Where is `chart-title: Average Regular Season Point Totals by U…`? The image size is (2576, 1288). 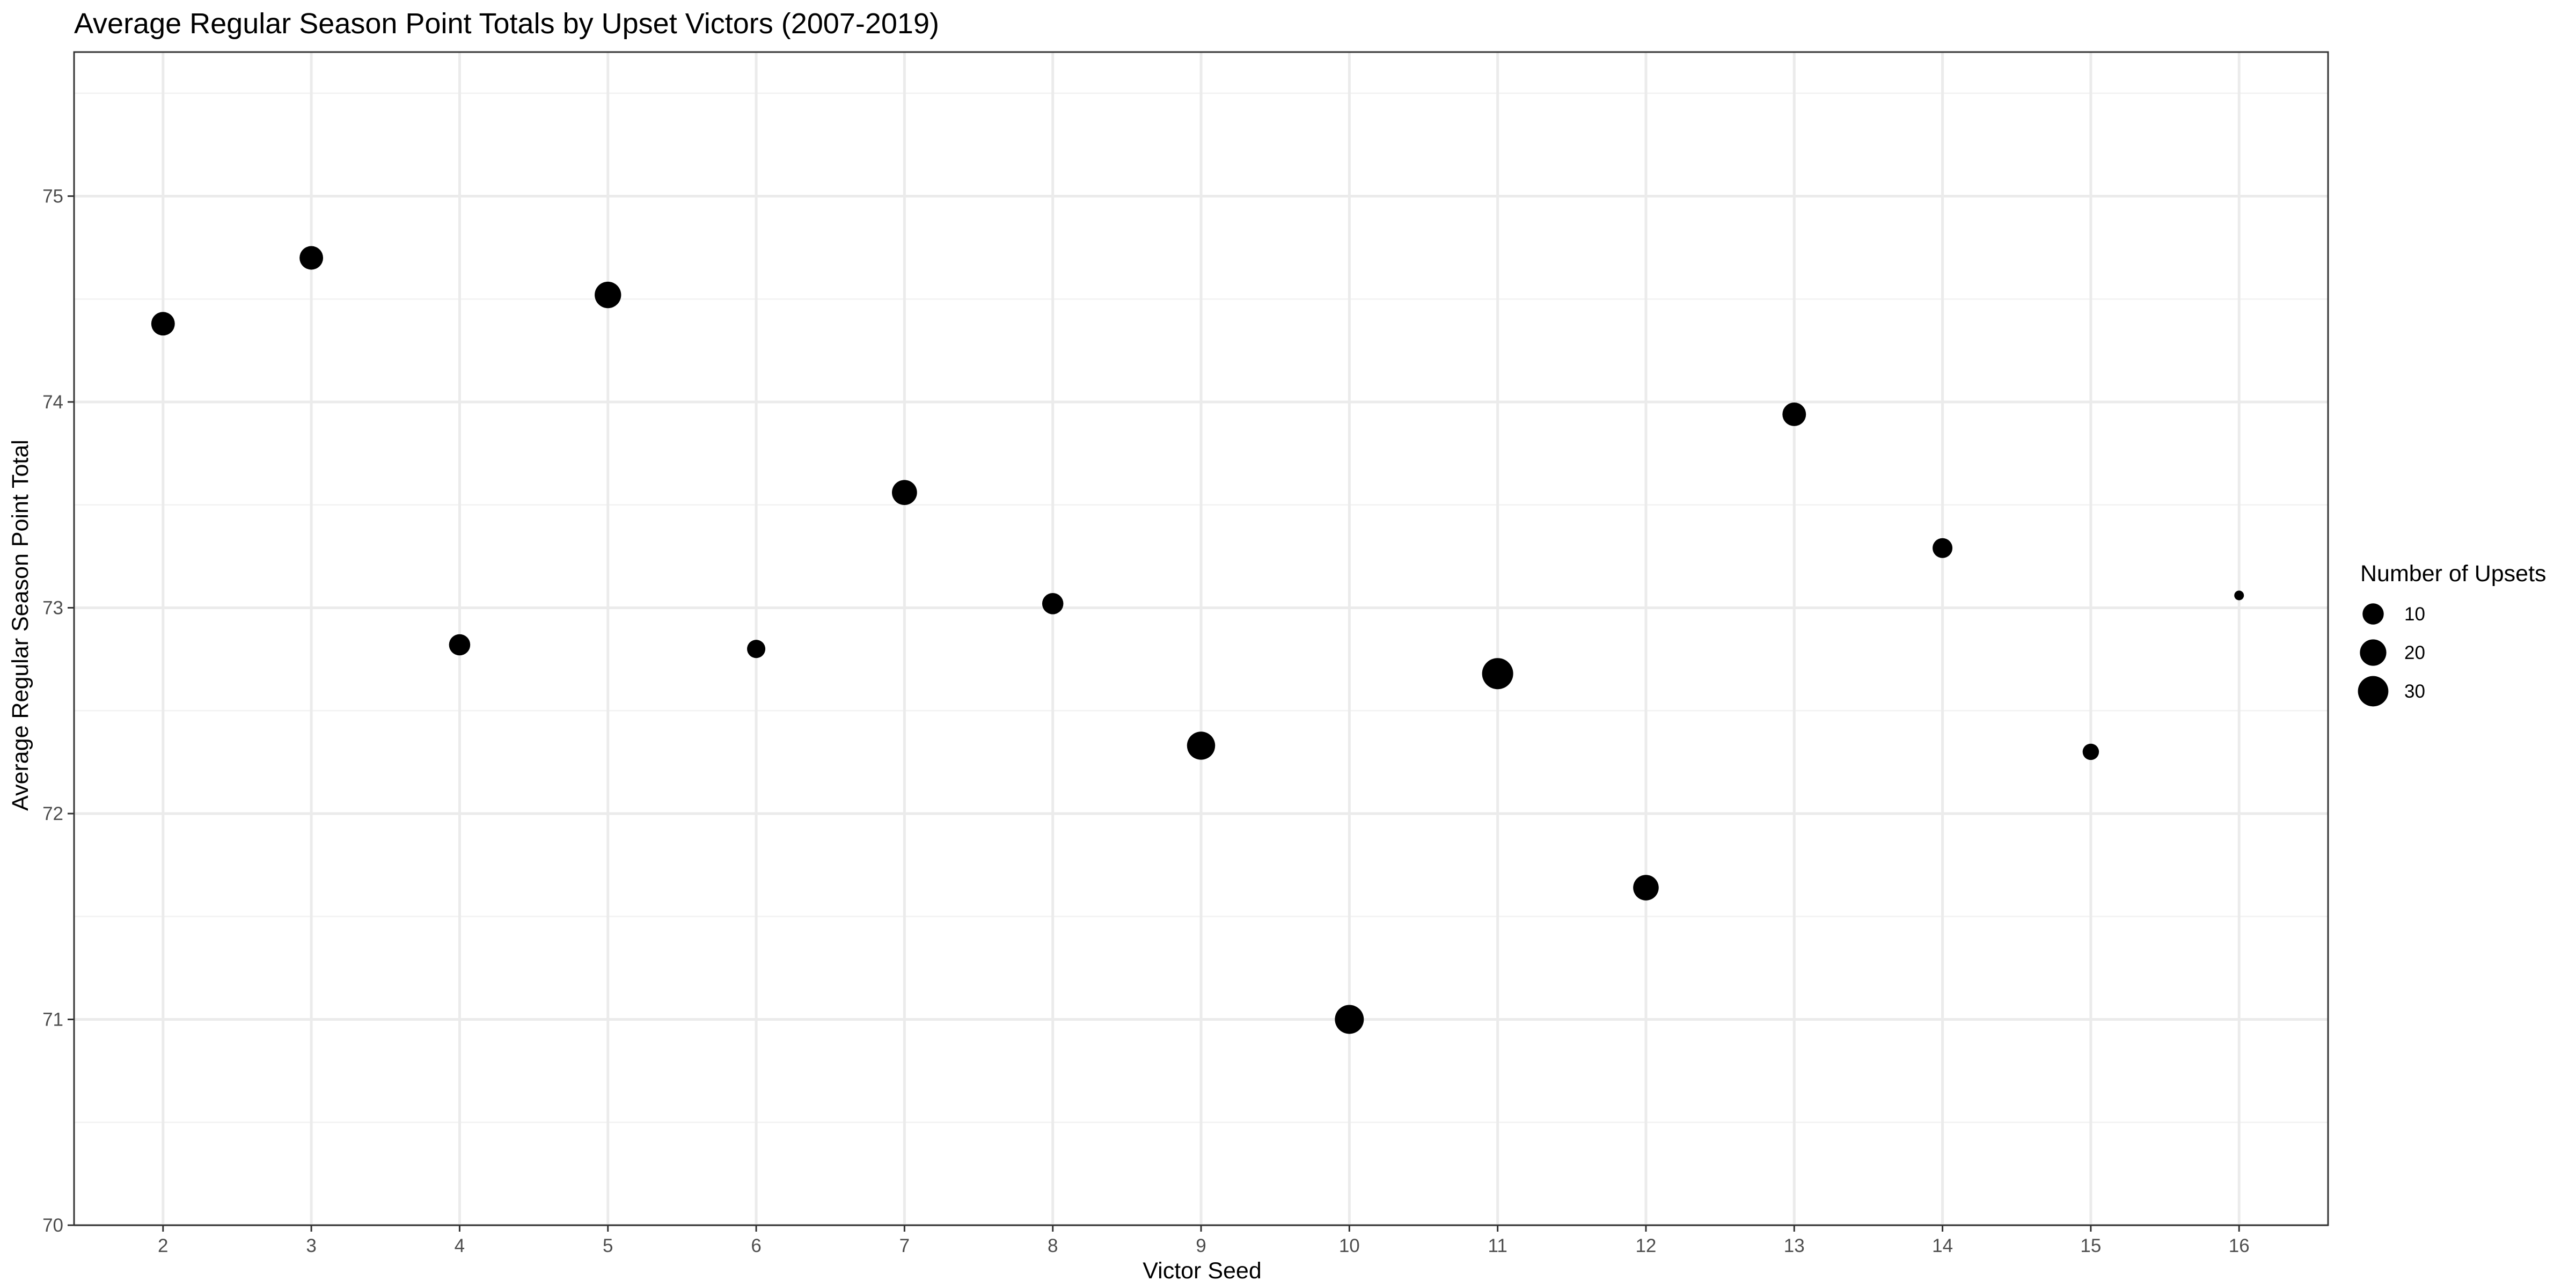
chart-title: Average Regular Season Point Totals by U… is located at coordinates (506, 24).